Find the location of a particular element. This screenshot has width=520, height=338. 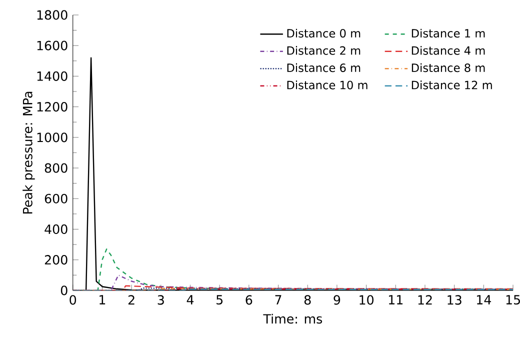

x-tick-label: 14 is located at coordinates (484, 299).